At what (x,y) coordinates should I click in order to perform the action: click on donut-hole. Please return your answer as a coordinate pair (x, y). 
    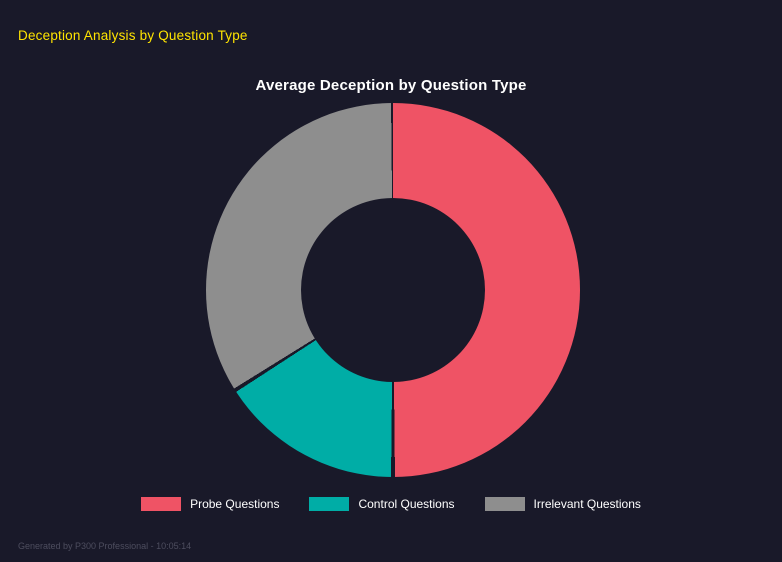
    Looking at the image, I should click on (393, 290).